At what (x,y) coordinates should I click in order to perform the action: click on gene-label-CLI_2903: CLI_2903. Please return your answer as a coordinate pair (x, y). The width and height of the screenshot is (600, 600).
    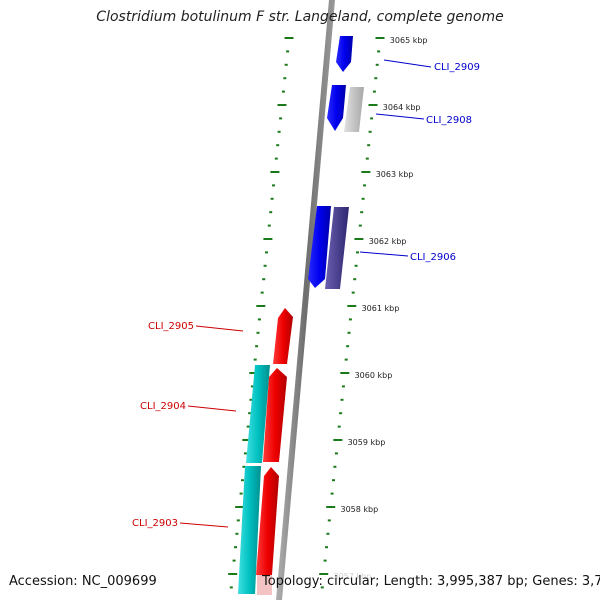
    Looking at the image, I should click on (155, 523).